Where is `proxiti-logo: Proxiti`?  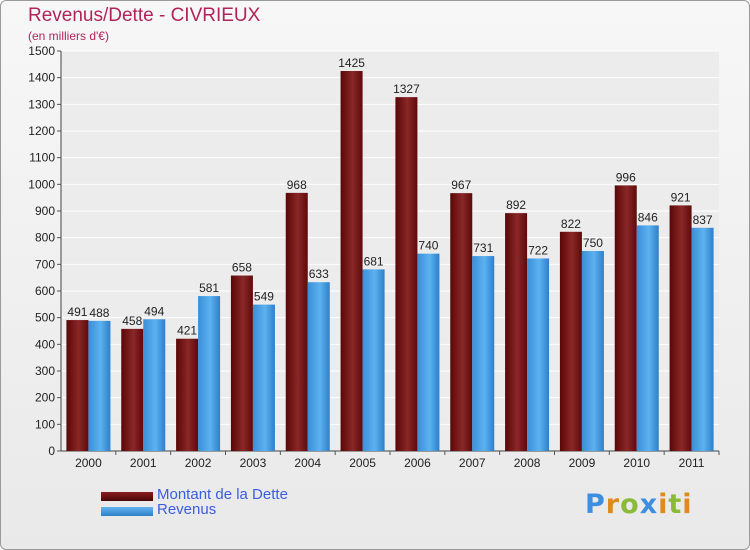
proxiti-logo: Proxiti is located at coordinates (639, 504).